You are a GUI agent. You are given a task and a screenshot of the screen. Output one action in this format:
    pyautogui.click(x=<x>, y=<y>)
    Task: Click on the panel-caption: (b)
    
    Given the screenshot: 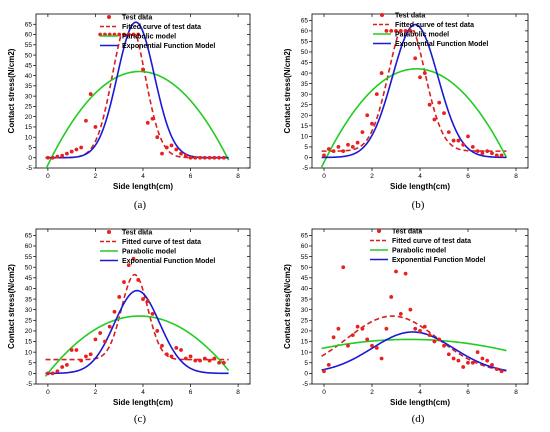 What is the action you would take?
    pyautogui.click(x=418, y=205)
    